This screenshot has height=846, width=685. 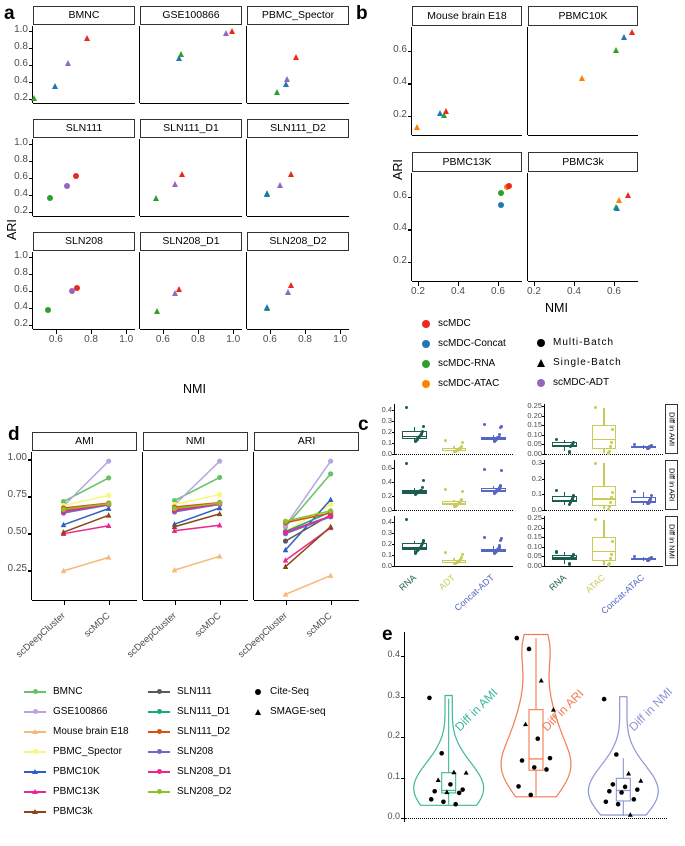 I want to click on y-tick-label: 0.75, so click(x=17, y=495).